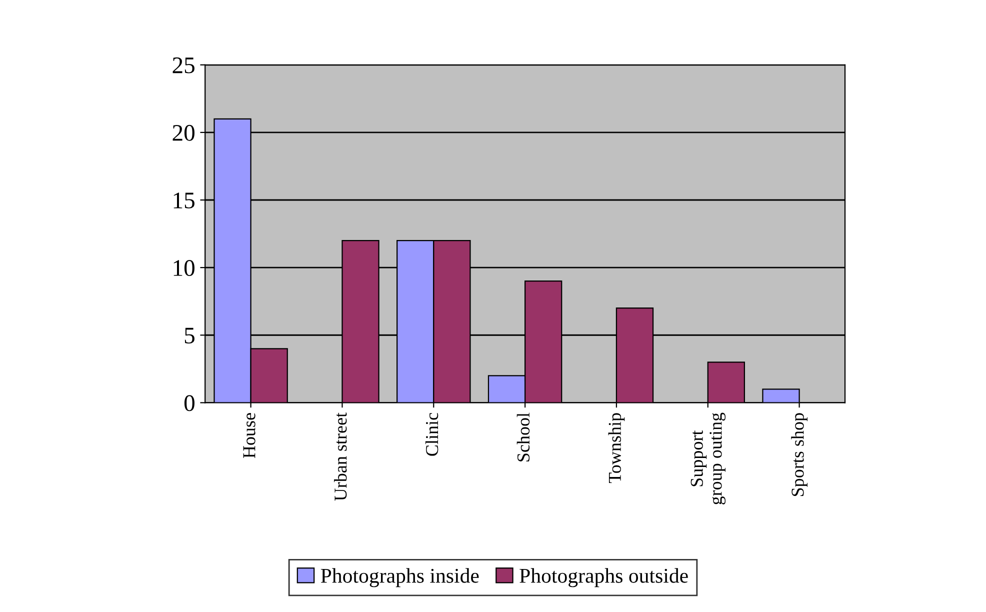  I want to click on legend-label: Photographs outside, so click(604, 578).